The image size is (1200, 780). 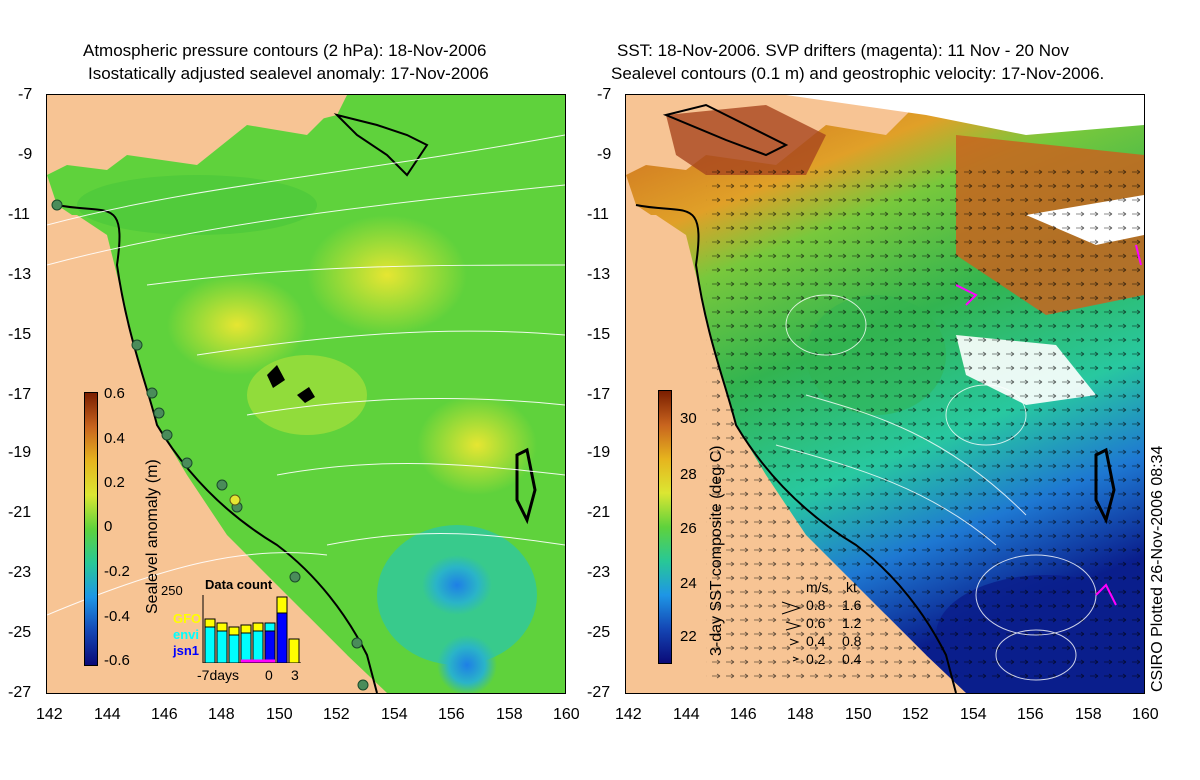 I want to click on left-lon-tick: 142, so click(x=49, y=714).